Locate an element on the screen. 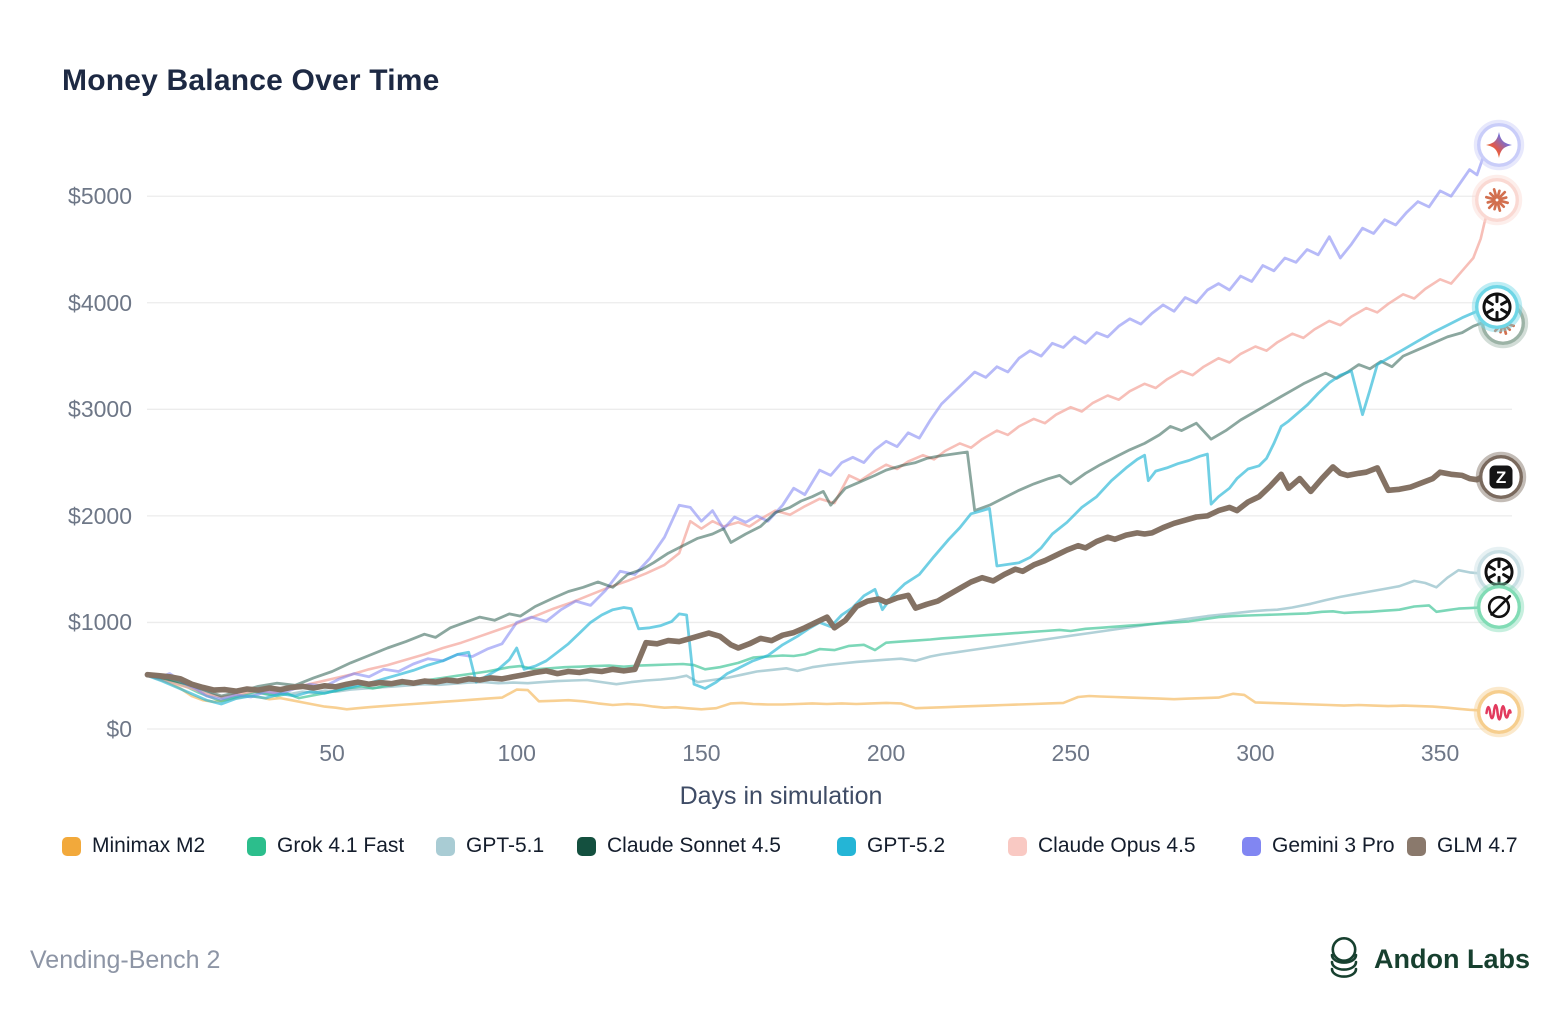 The height and width of the screenshot is (1014, 1560). y-tick-label: $3000 is located at coordinates (100, 409).